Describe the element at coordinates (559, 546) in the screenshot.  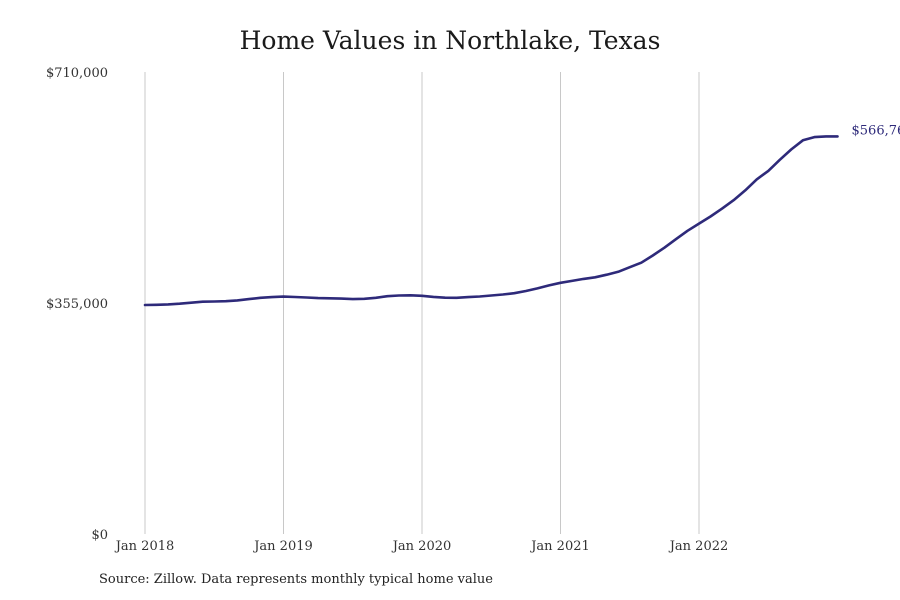
I see `x-tick-label: Jan 2021` at that location.